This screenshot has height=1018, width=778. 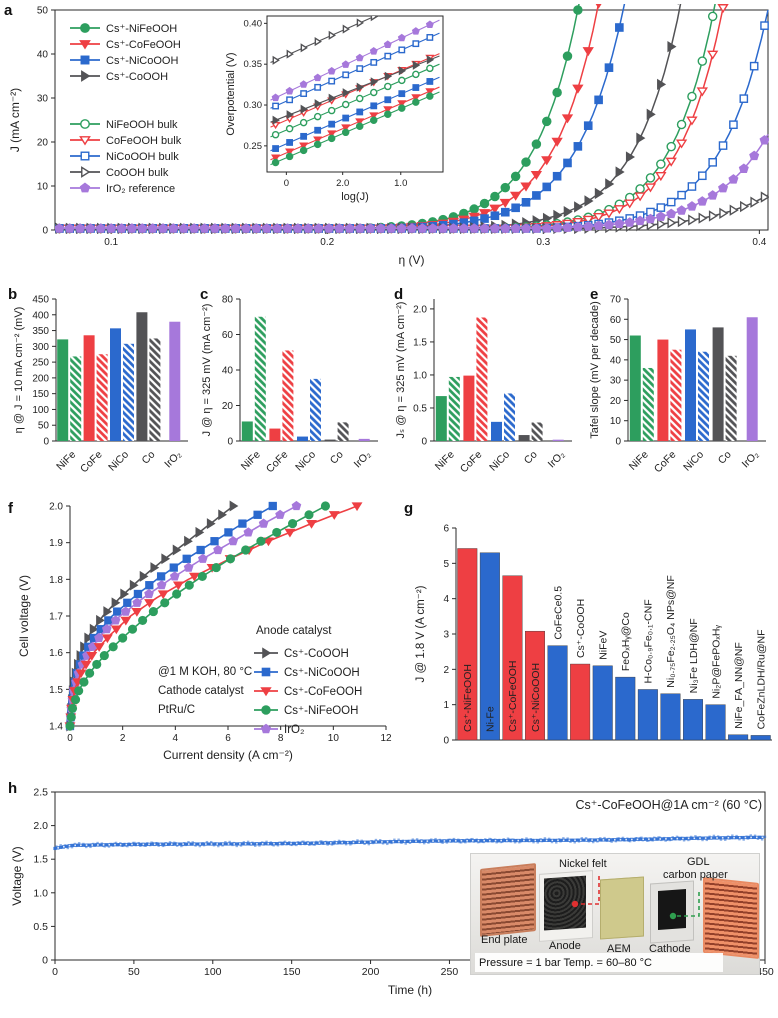 What do you see at coordinates (142, 157) in the screenshot?
I see `legend-label: NiCoOOH bulk` at bounding box center [142, 157].